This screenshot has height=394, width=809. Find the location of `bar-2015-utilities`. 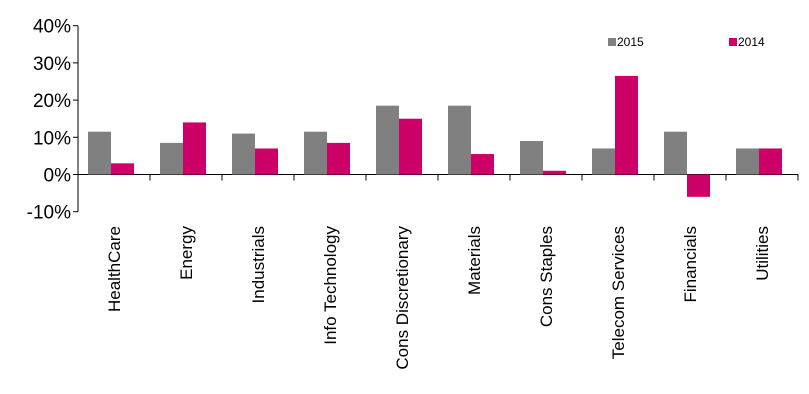

bar-2015-utilities is located at coordinates (747, 161).